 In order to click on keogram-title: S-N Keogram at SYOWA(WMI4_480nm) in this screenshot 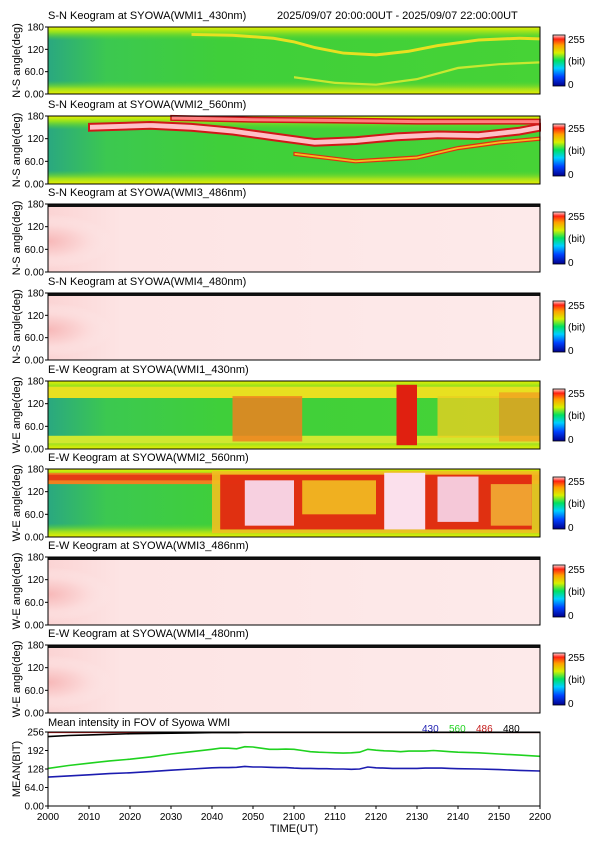, I will do `click(147, 282)`.